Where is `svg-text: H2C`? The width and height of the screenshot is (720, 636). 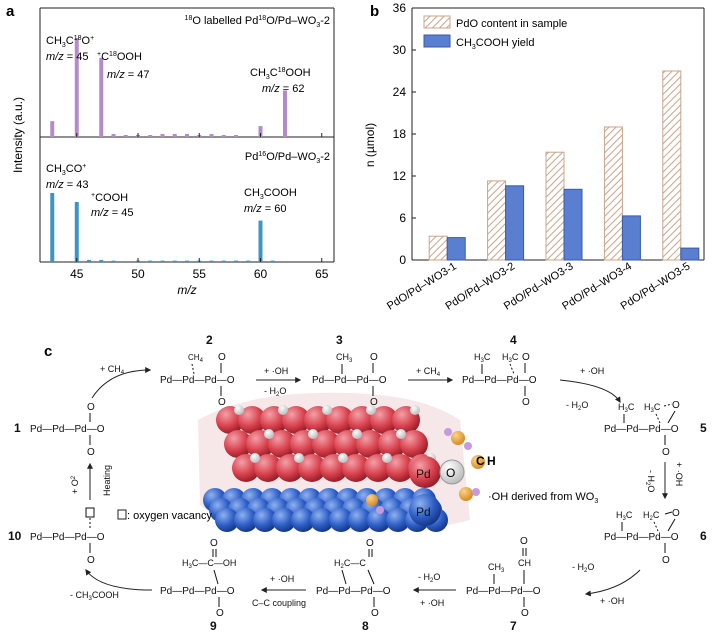
svg-text: H2C is located at coordinates (651, 516).